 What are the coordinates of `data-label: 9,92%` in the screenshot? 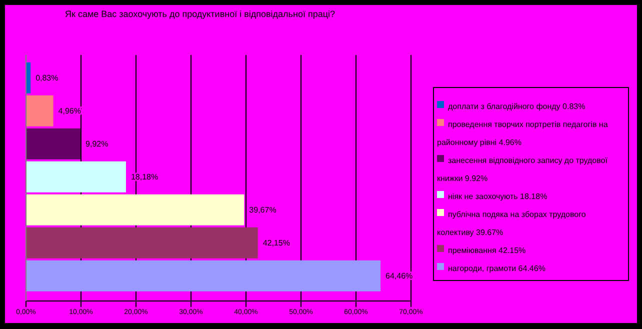 It's located at (97, 144).